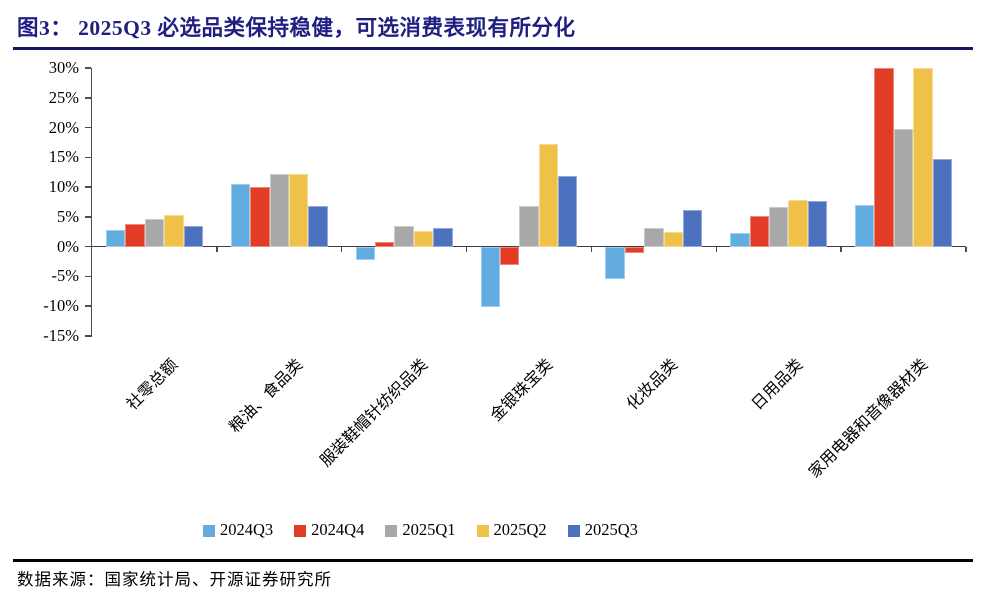 This screenshot has width=993, height=594. I want to click on category-label: 家用电器和音像器材类, so click(868, 419).